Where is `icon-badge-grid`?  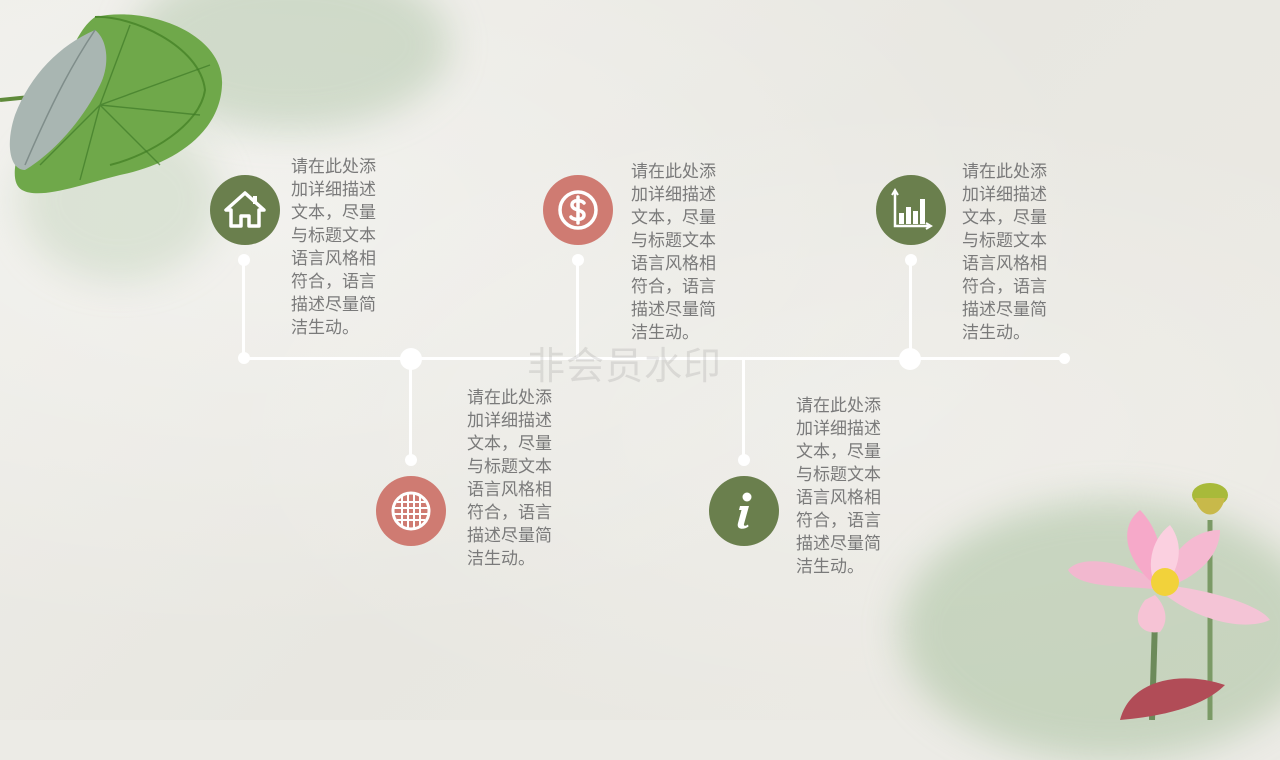 icon-badge-grid is located at coordinates (411, 511).